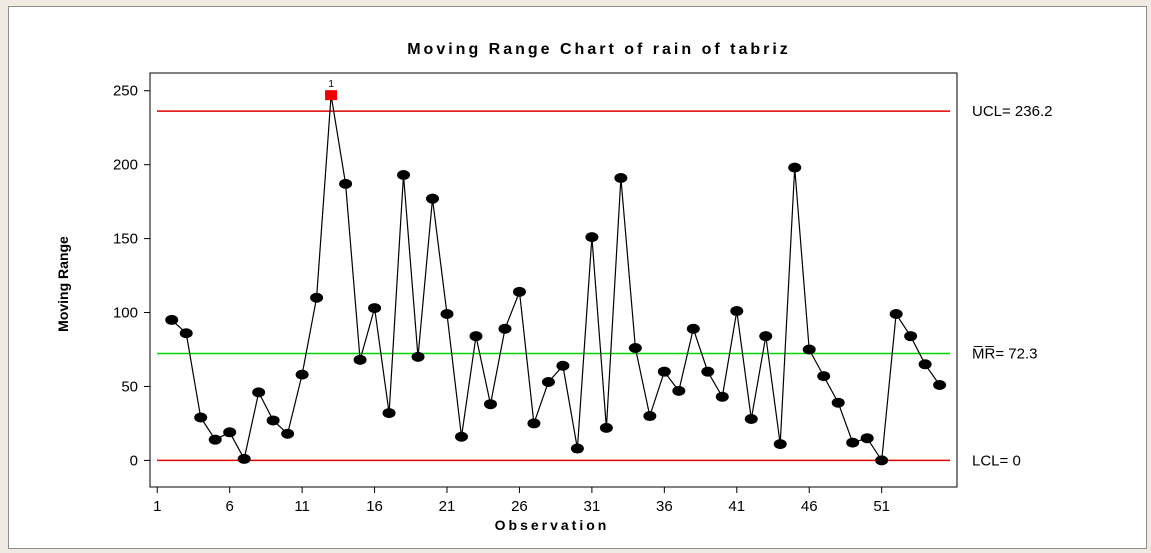  What do you see at coordinates (131, 276) in the screenshot?
I see `y-axis: 0 50 100 150 200 250` at bounding box center [131, 276].